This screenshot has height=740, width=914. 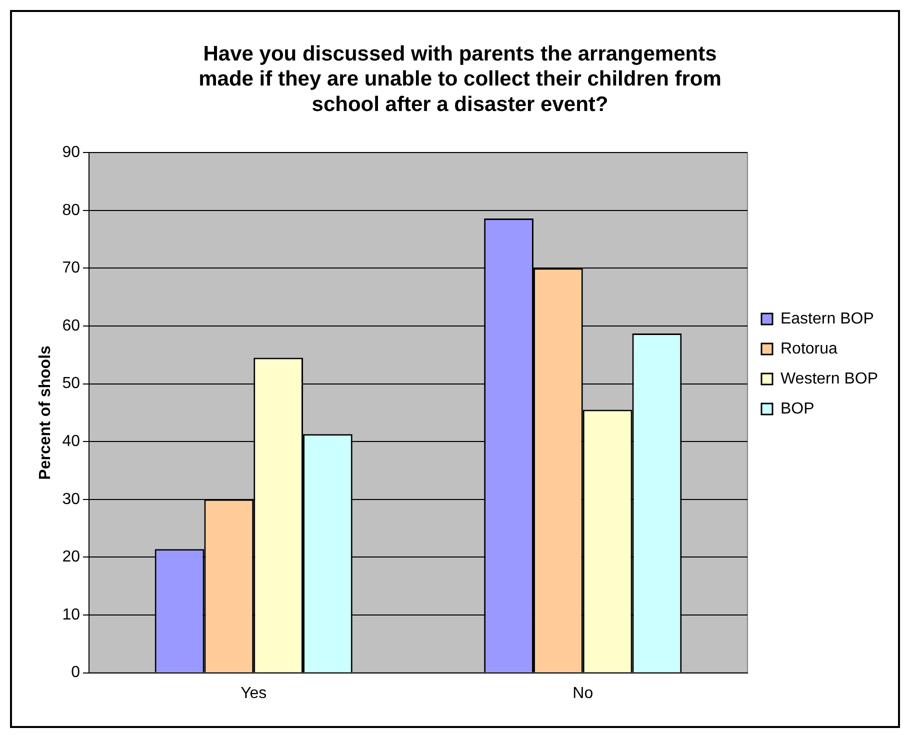 What do you see at coordinates (829, 379) in the screenshot?
I see `legend-label: Western BOP` at bounding box center [829, 379].